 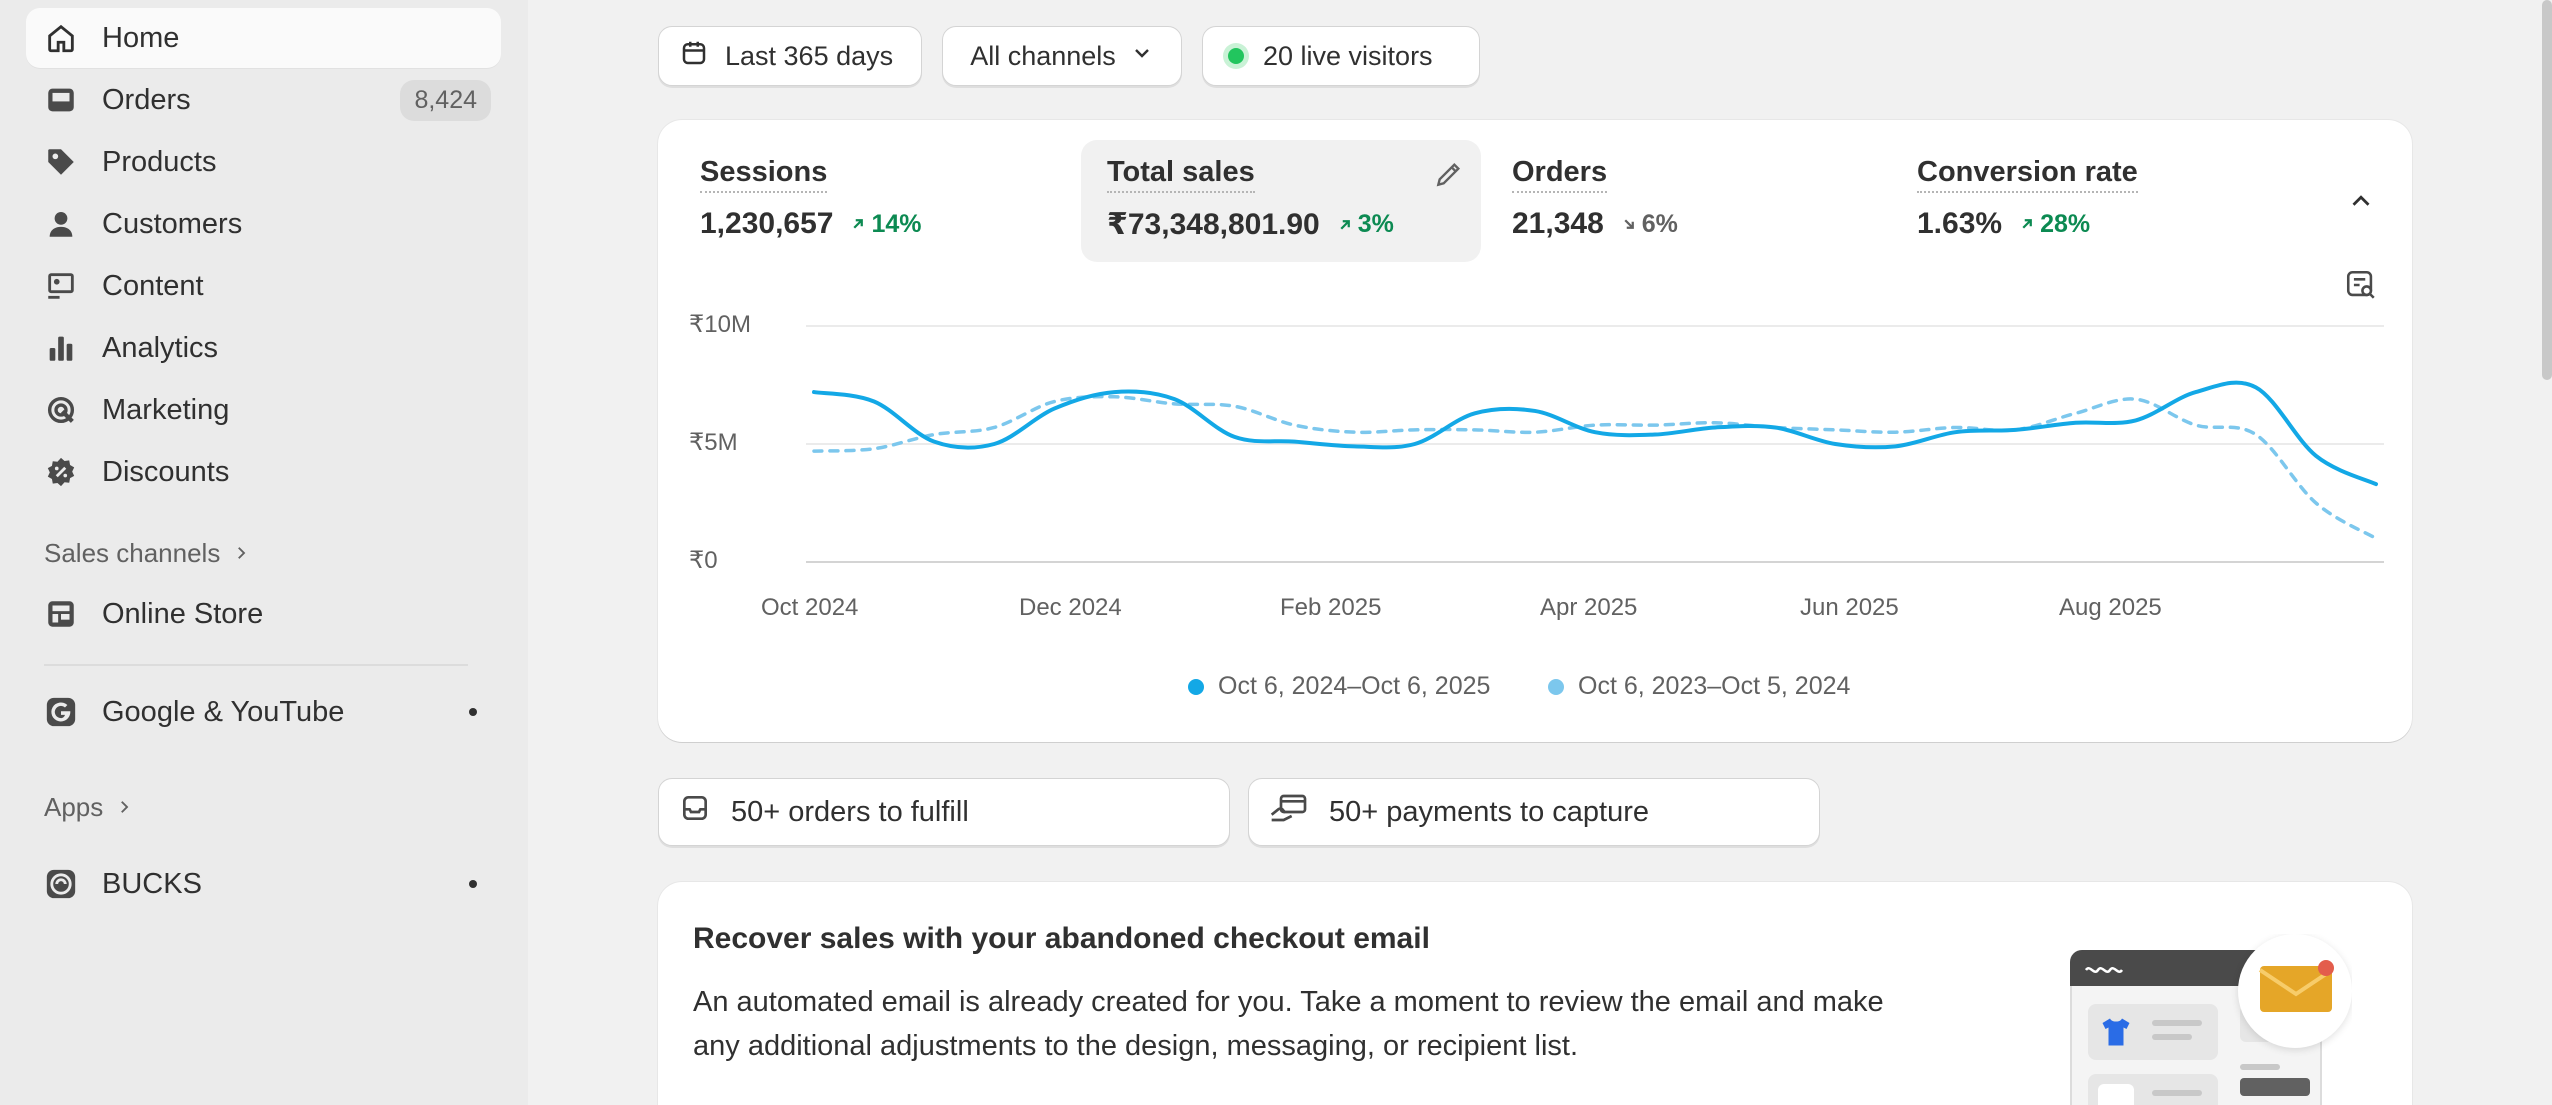 What do you see at coordinates (896, 223) in the screenshot?
I see `metric-change-value: 14%` at bounding box center [896, 223].